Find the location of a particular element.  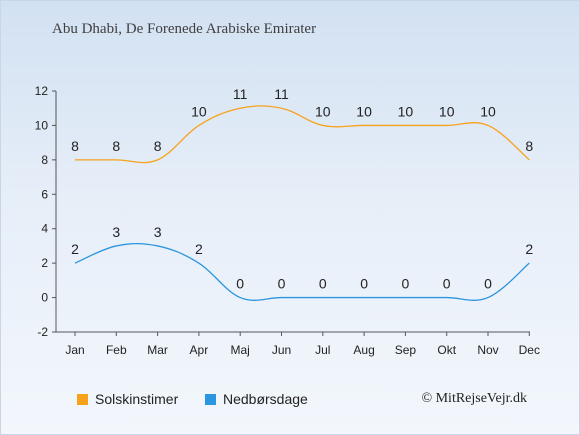

y-tick-label: 6 is located at coordinates (44, 194).